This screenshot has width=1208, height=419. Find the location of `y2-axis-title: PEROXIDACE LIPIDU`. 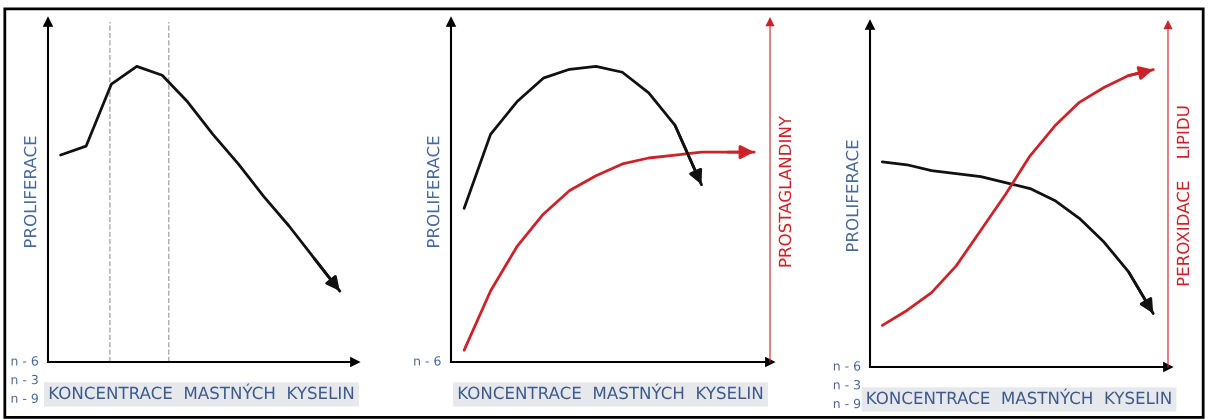

y2-axis-title: PEROXIDACE LIPIDU is located at coordinates (1183, 196).